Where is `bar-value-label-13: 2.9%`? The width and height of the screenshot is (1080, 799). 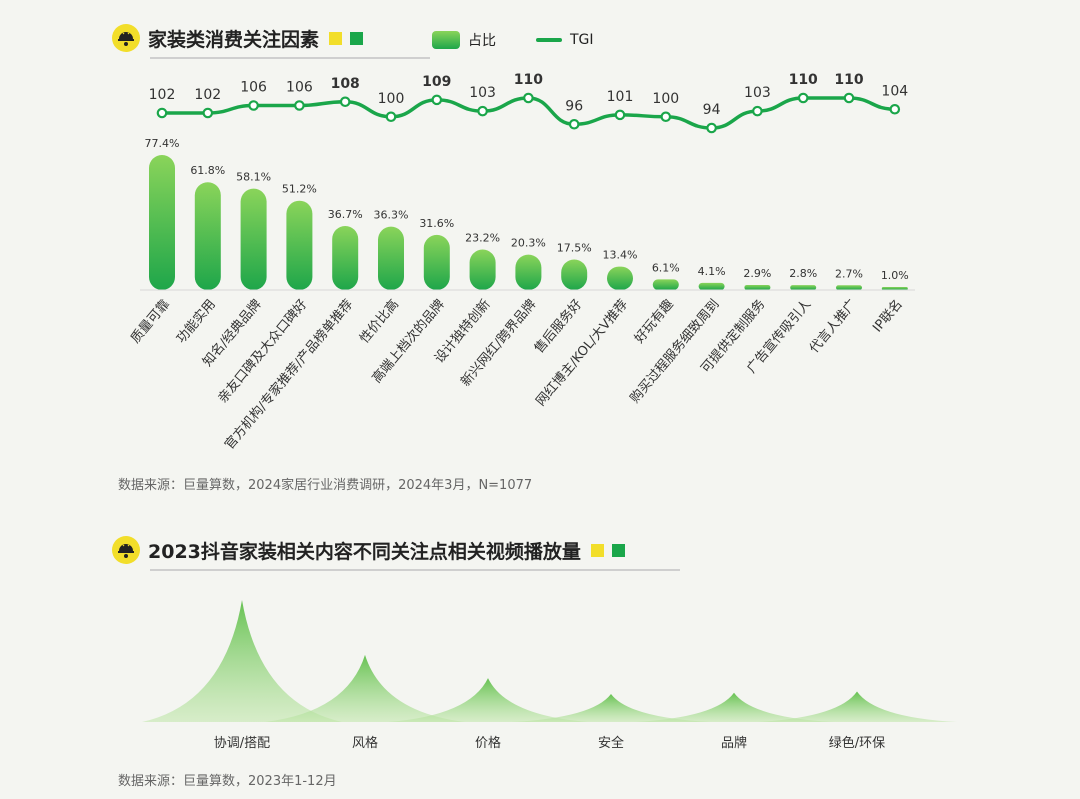
bar-value-label-13: 2.9% is located at coordinates (757, 273).